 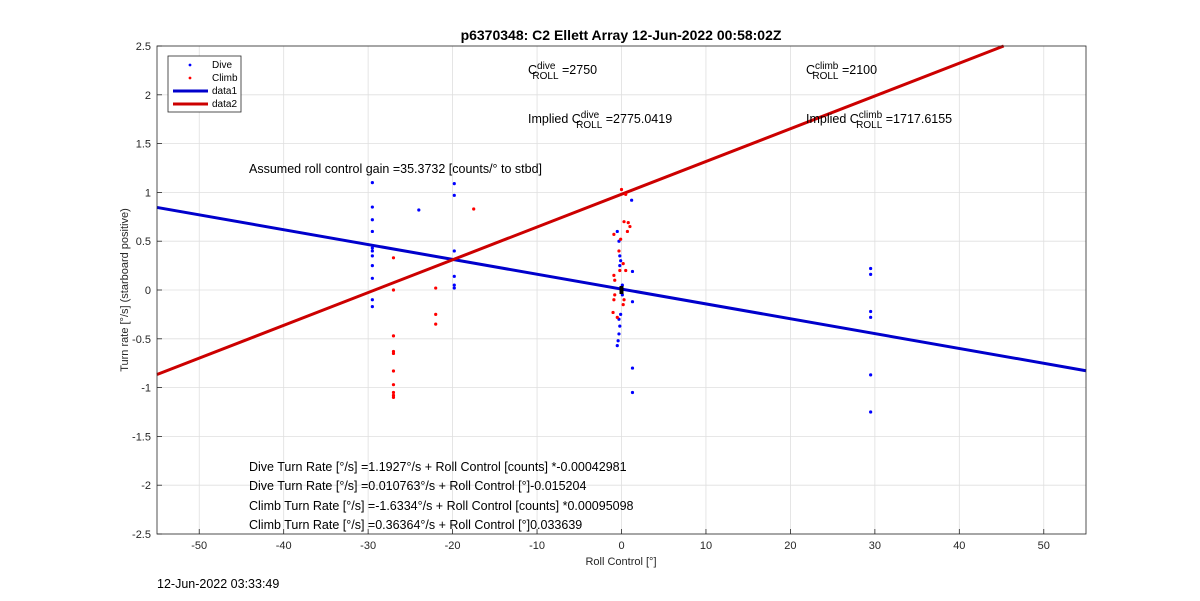 What do you see at coordinates (218, 584) in the screenshot?
I see `timestamp: 12-Jun-2022 03:33:49` at bounding box center [218, 584].